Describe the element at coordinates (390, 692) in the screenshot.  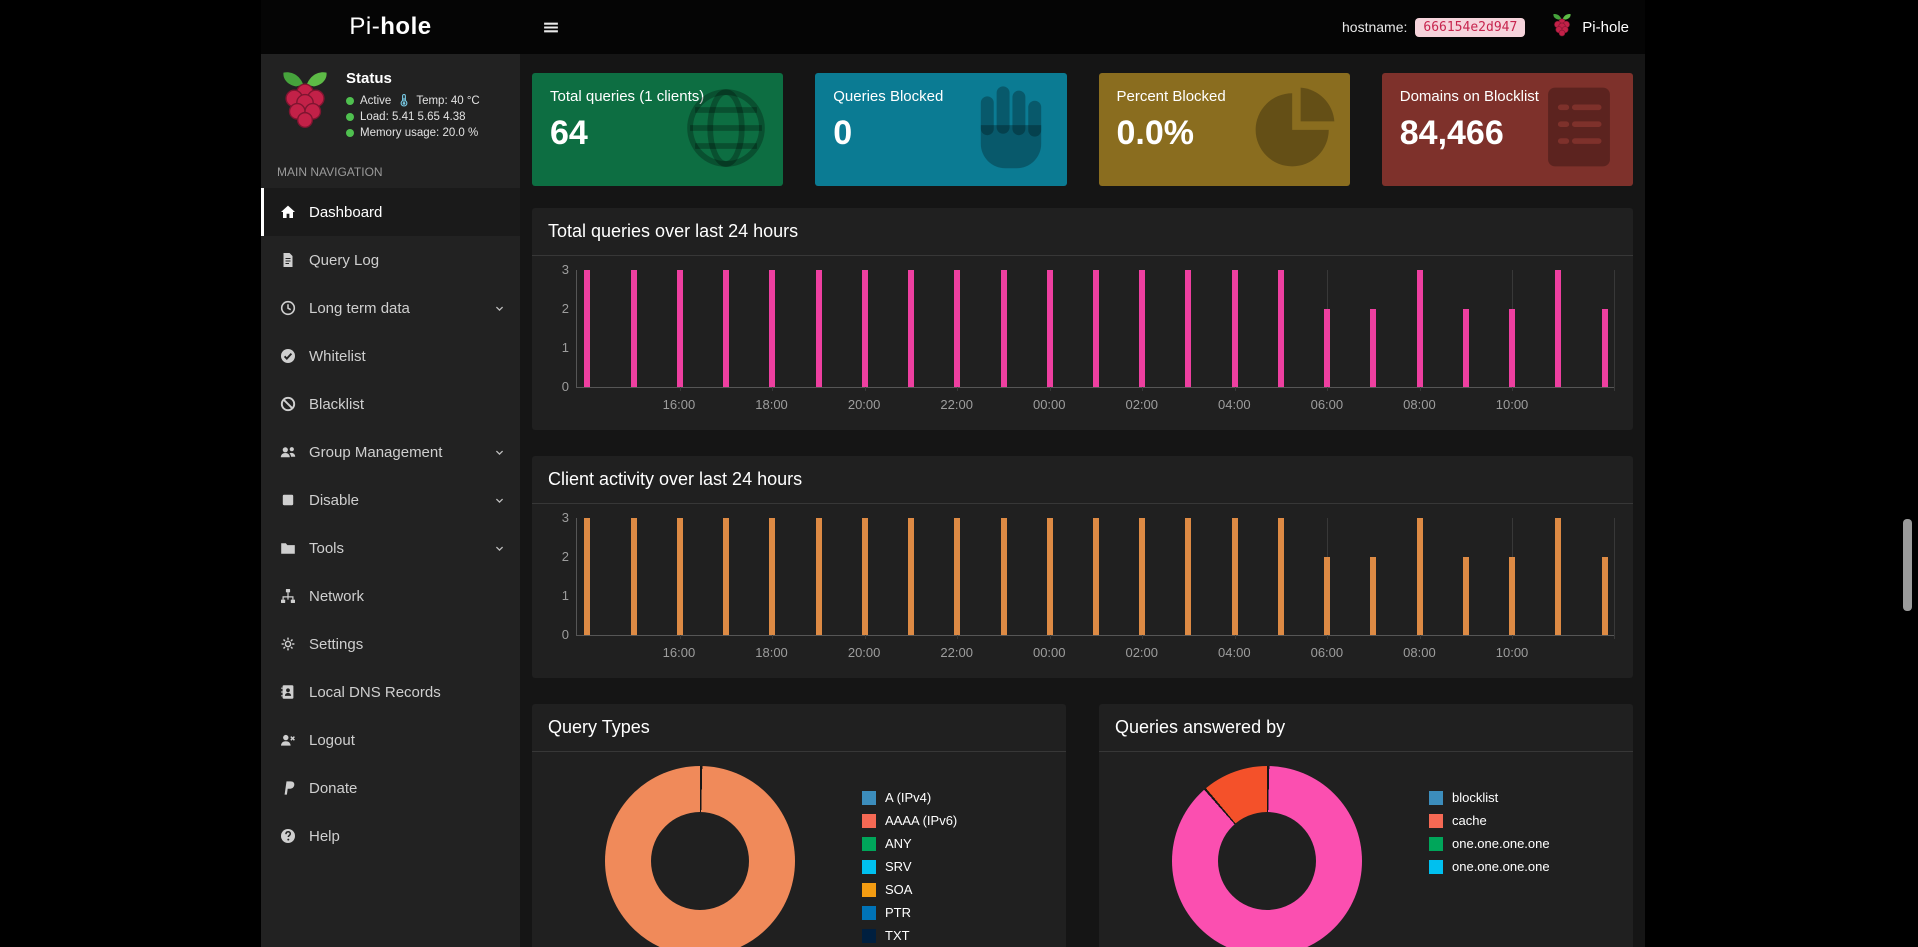
I see `sidebar-item-local-dns-records: Local DNS Records` at that location.